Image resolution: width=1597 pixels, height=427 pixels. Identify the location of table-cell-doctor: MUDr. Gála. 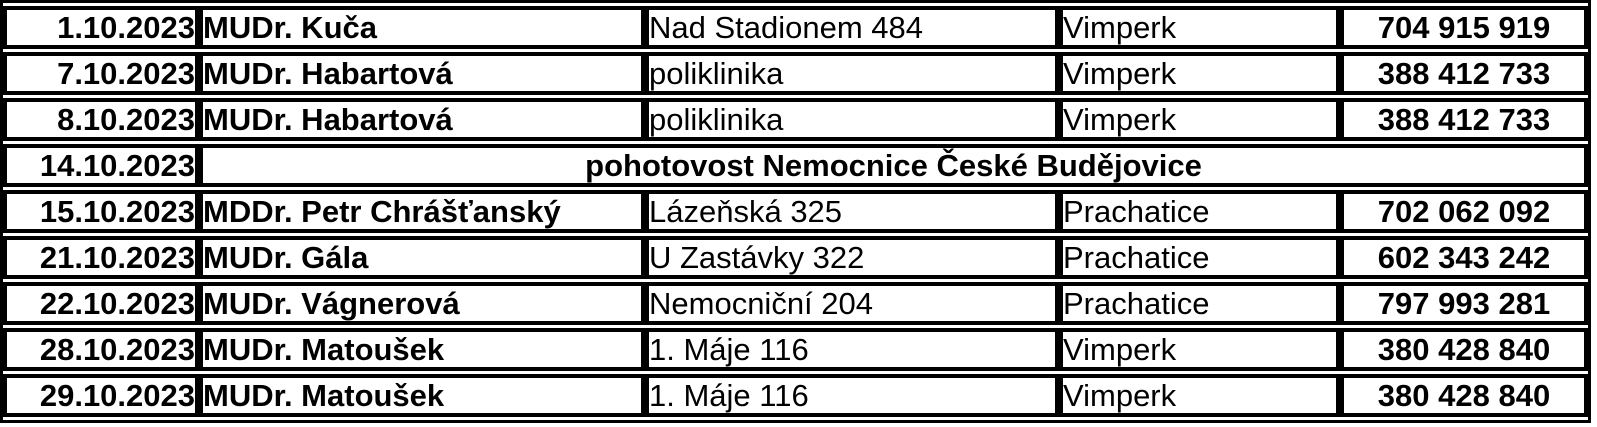
(422, 257).